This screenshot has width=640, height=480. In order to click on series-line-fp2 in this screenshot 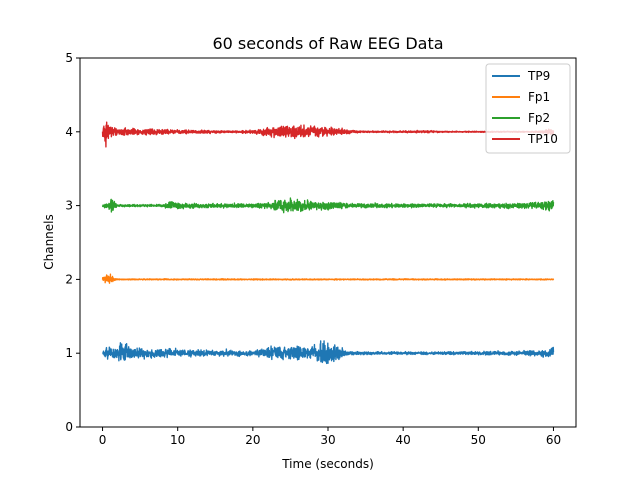, I will do `click(328, 205)`.